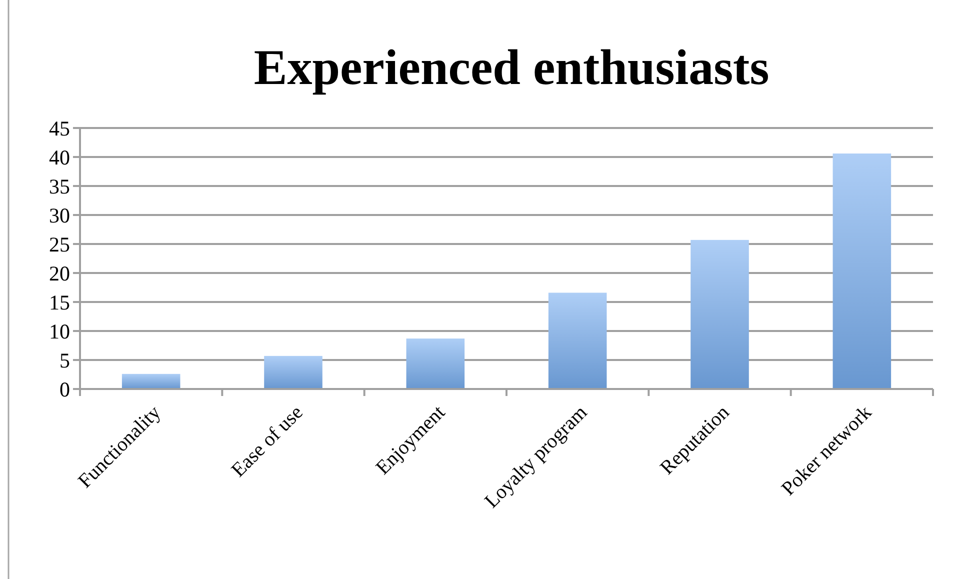 This screenshot has width=956, height=579. What do you see at coordinates (59, 302) in the screenshot?
I see `y-tick-label: 15` at bounding box center [59, 302].